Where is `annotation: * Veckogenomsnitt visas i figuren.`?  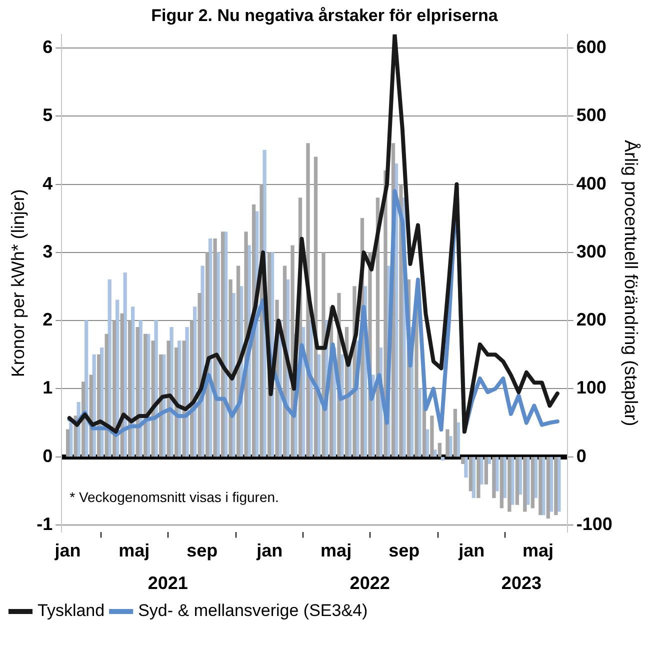 annotation: * Veckogenomsnitt visas i figuren. is located at coordinates (174, 496).